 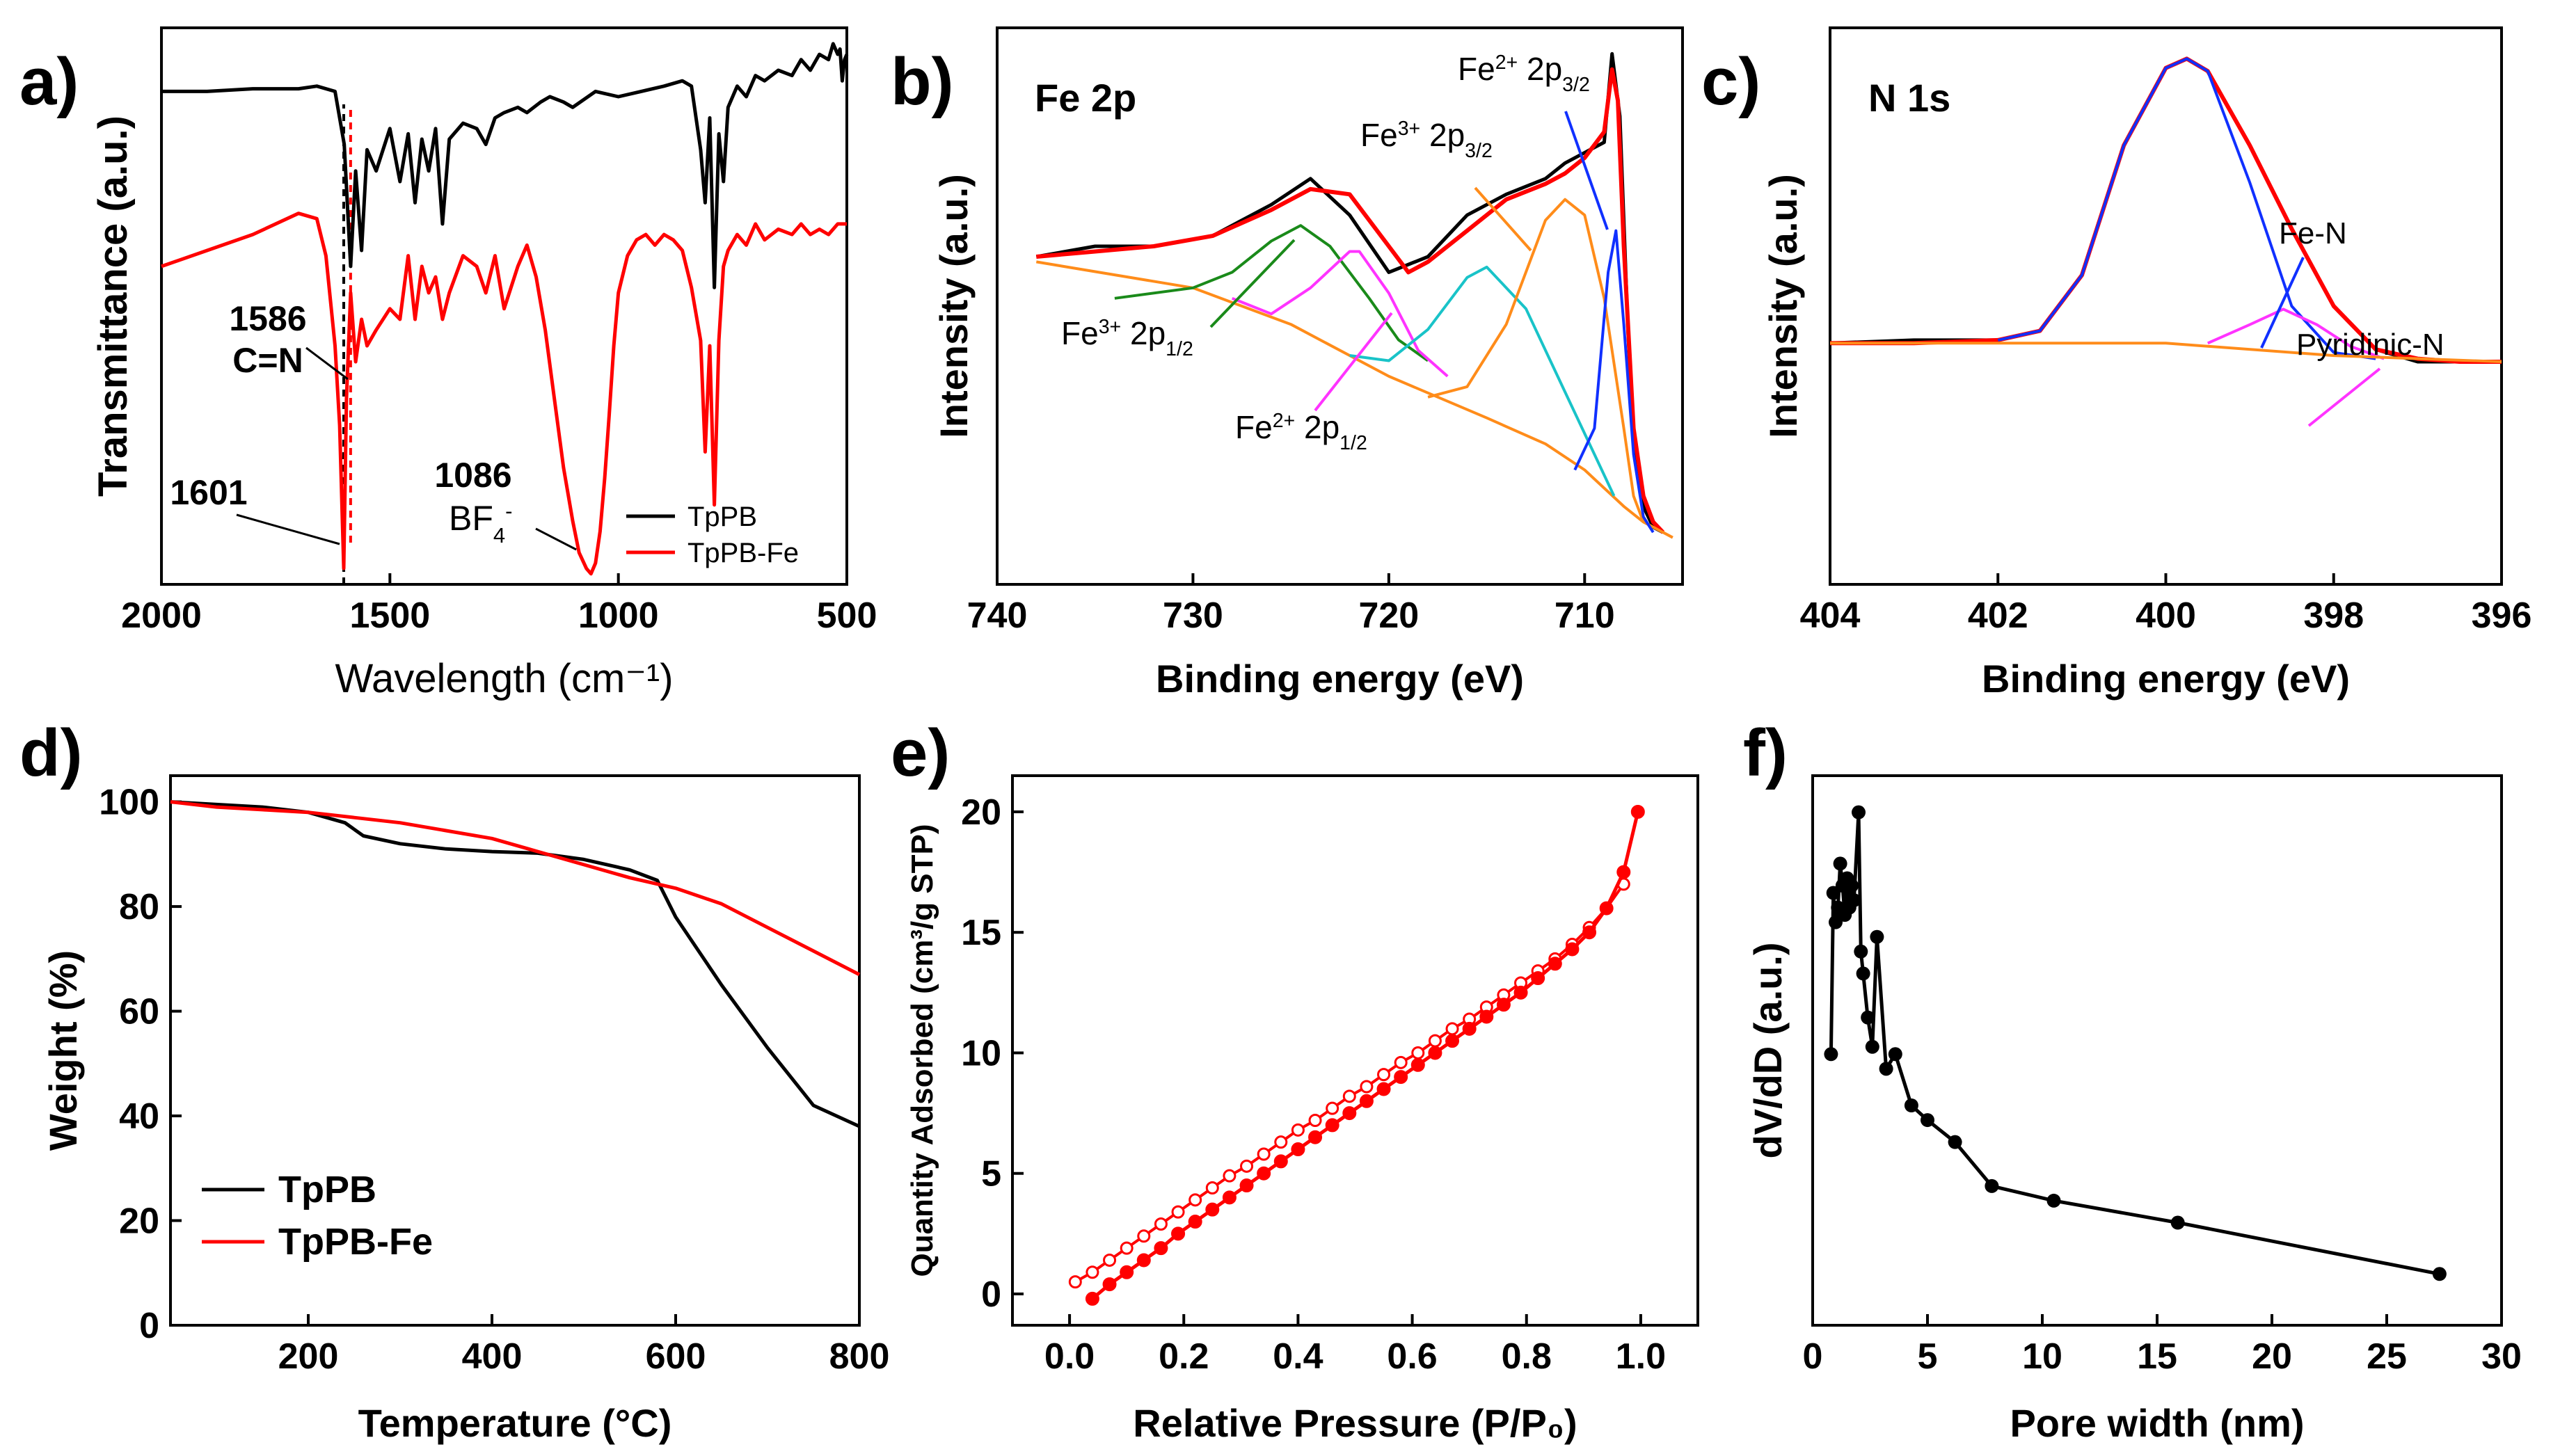 I want to click on y-tick-label: 40, so click(x=139, y=1116).